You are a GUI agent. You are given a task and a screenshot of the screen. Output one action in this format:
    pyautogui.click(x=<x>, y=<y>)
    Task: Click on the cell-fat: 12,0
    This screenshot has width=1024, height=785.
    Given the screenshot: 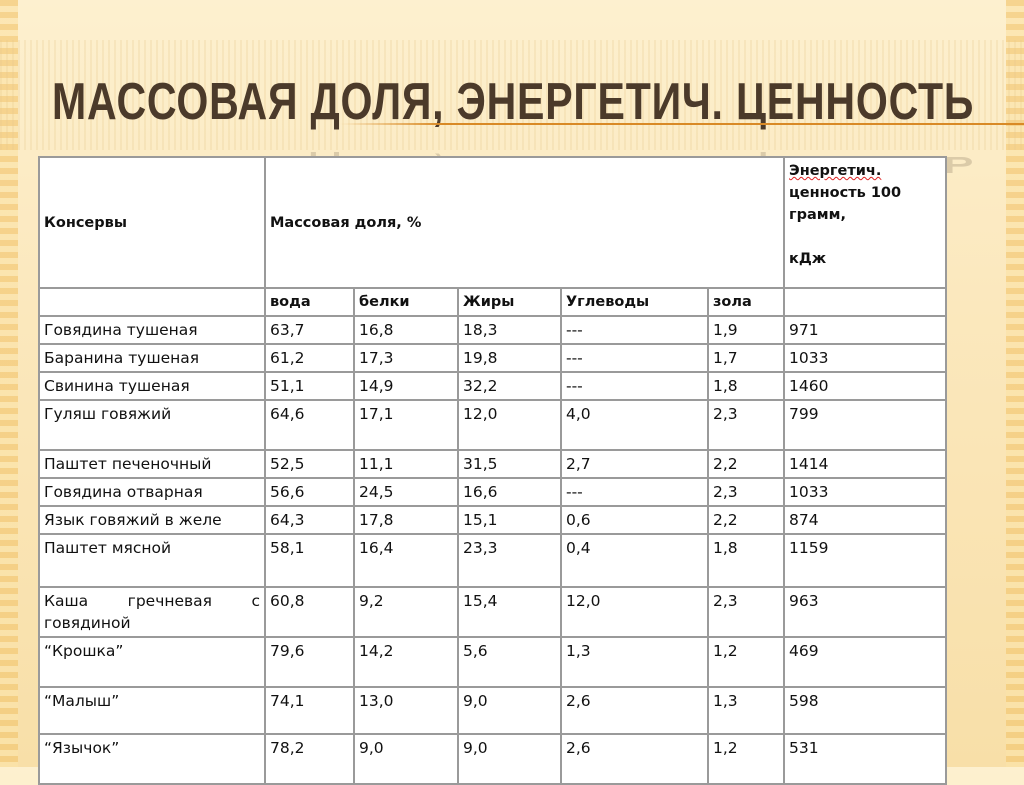 What is the action you would take?
    pyautogui.click(x=509, y=425)
    